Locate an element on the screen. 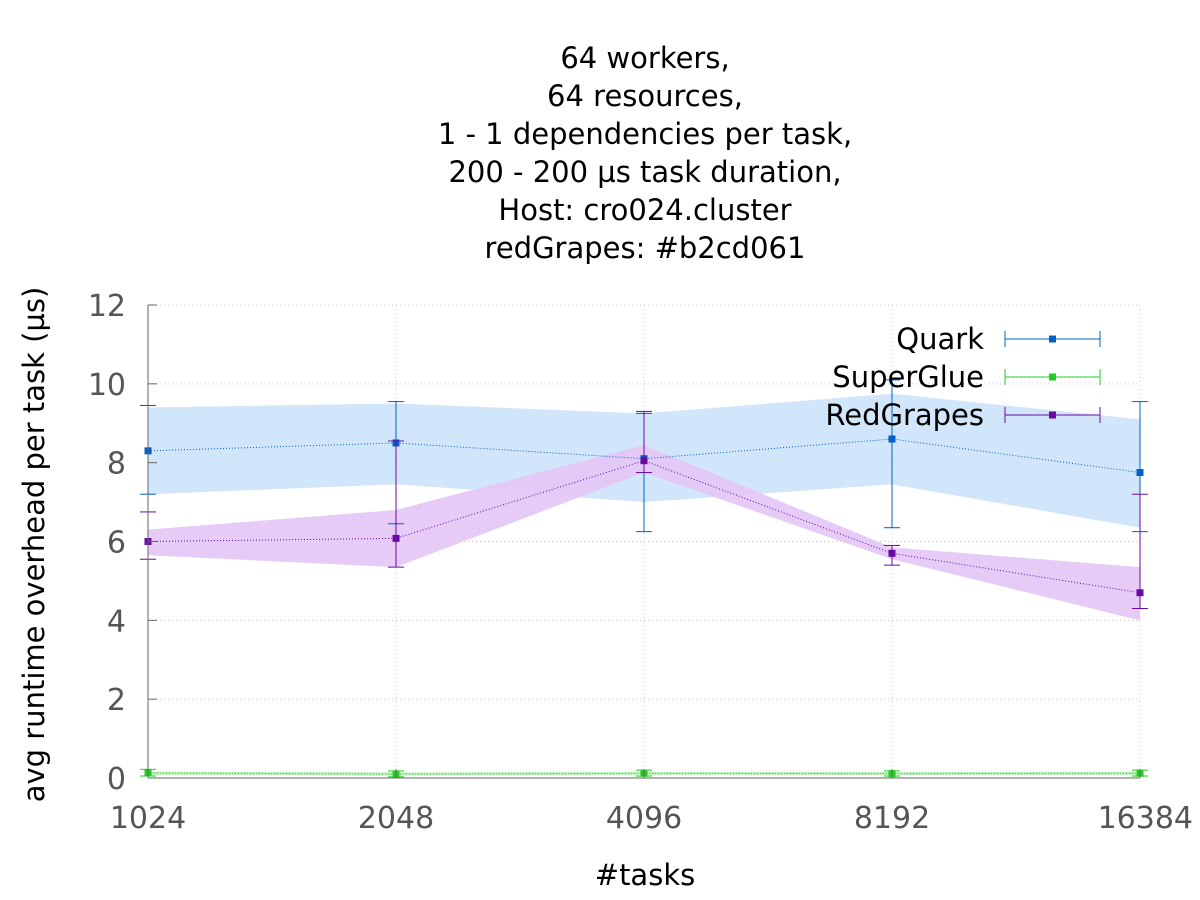 Image resolution: width=1200 pixels, height=900 pixels. x-tick-label: 4096 is located at coordinates (644, 818).